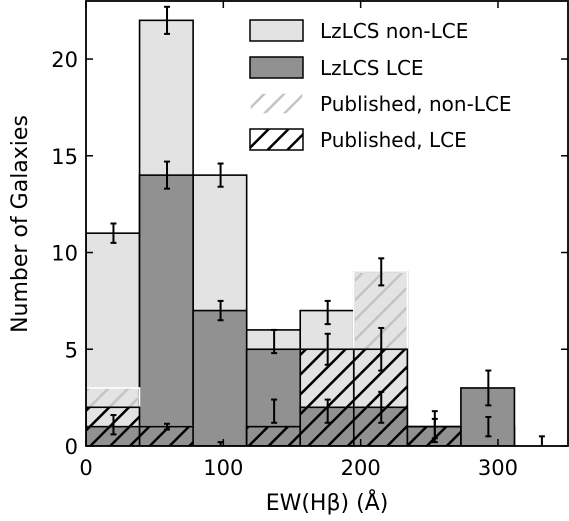  I want to click on legend-label-published-lce: Published, LCE, so click(393, 140).